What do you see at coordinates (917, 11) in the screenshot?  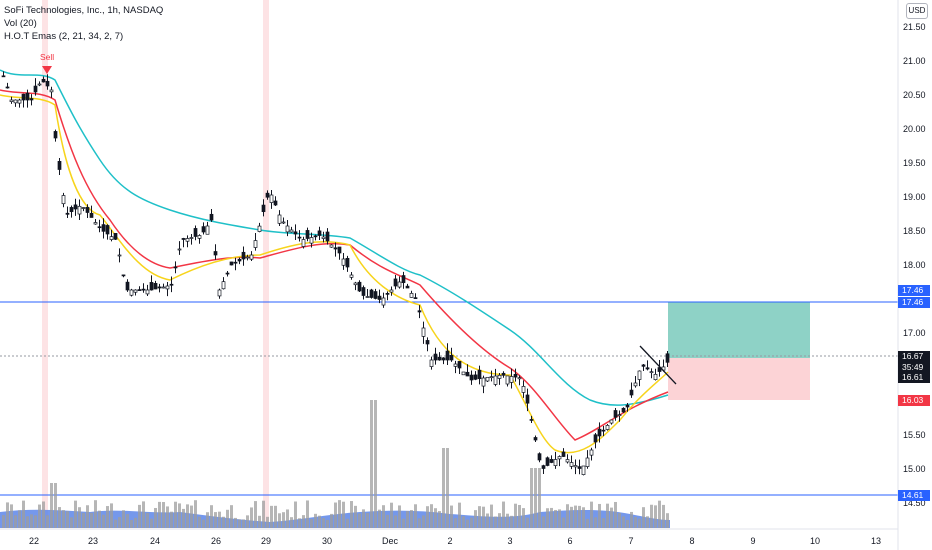 I see `currency-button: USD` at bounding box center [917, 11].